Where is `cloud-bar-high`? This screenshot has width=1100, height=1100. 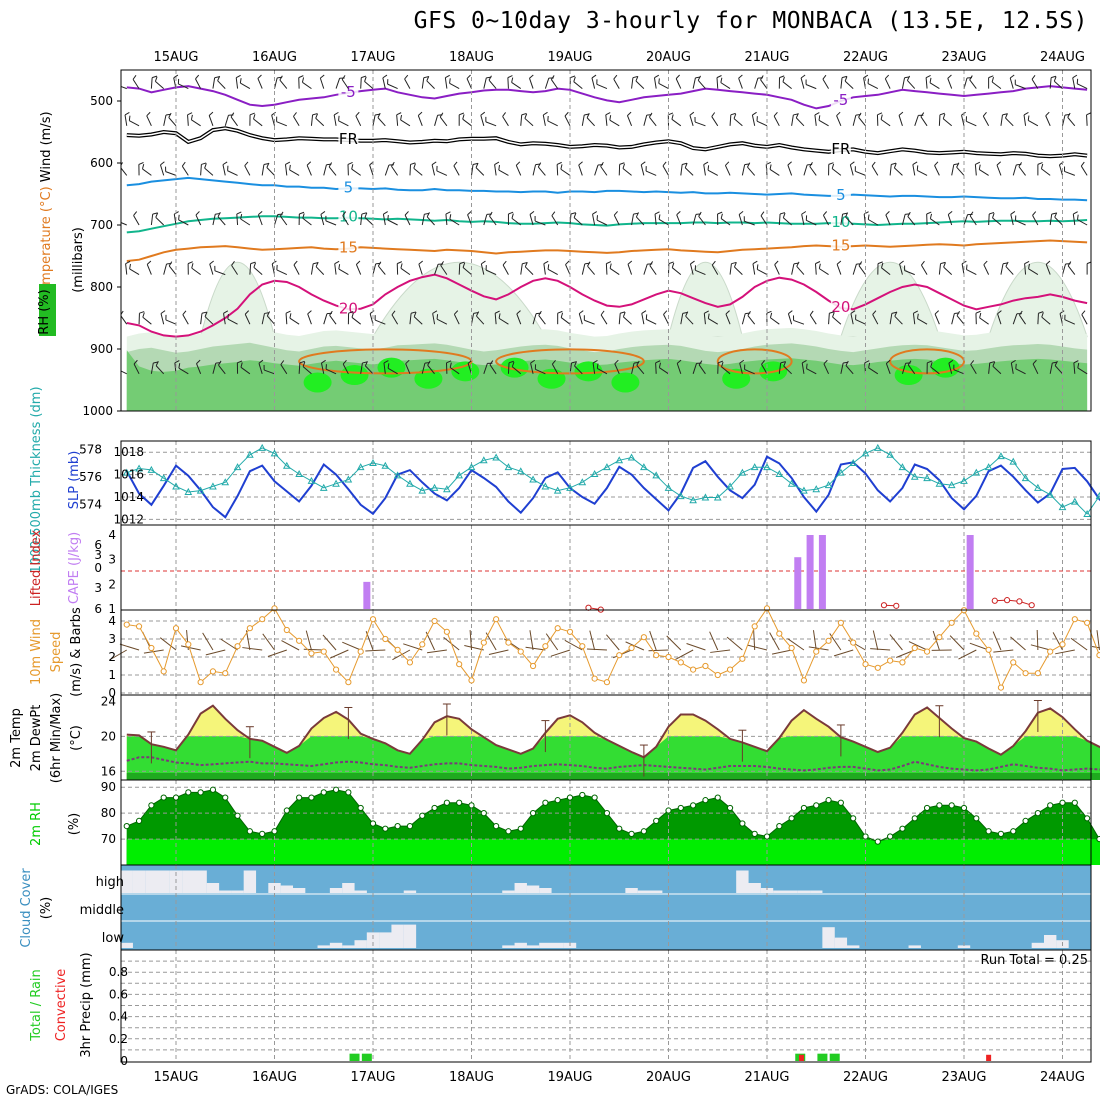
cloud-bar-high is located at coordinates (360, 891).